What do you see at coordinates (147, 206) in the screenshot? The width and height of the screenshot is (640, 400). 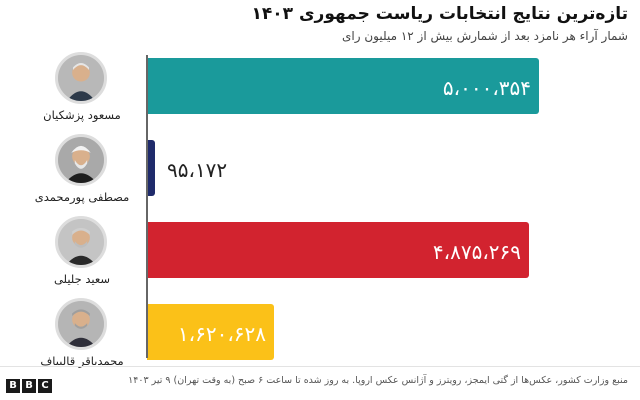 I see `bar-axis-line` at bounding box center [147, 206].